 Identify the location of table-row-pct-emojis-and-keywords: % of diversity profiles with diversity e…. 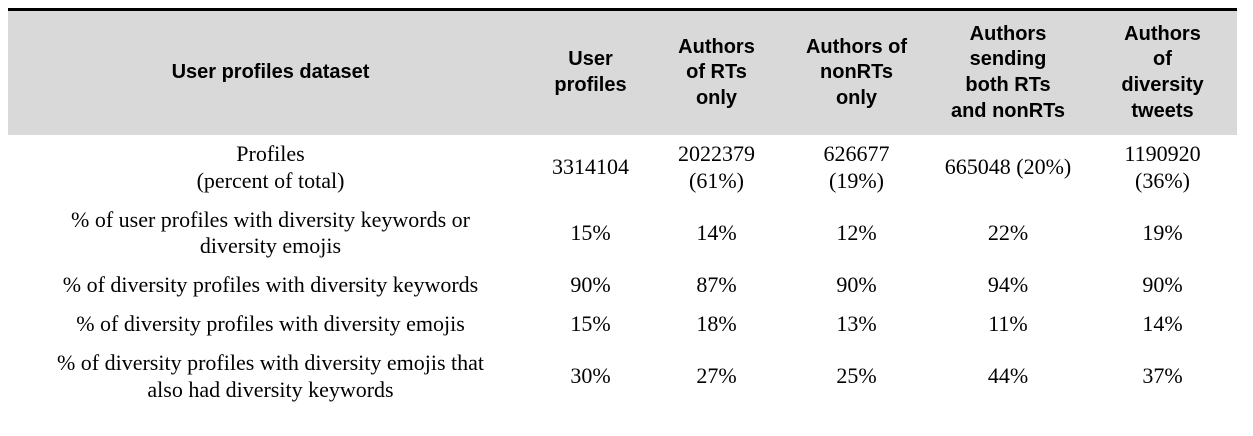
(622, 377).